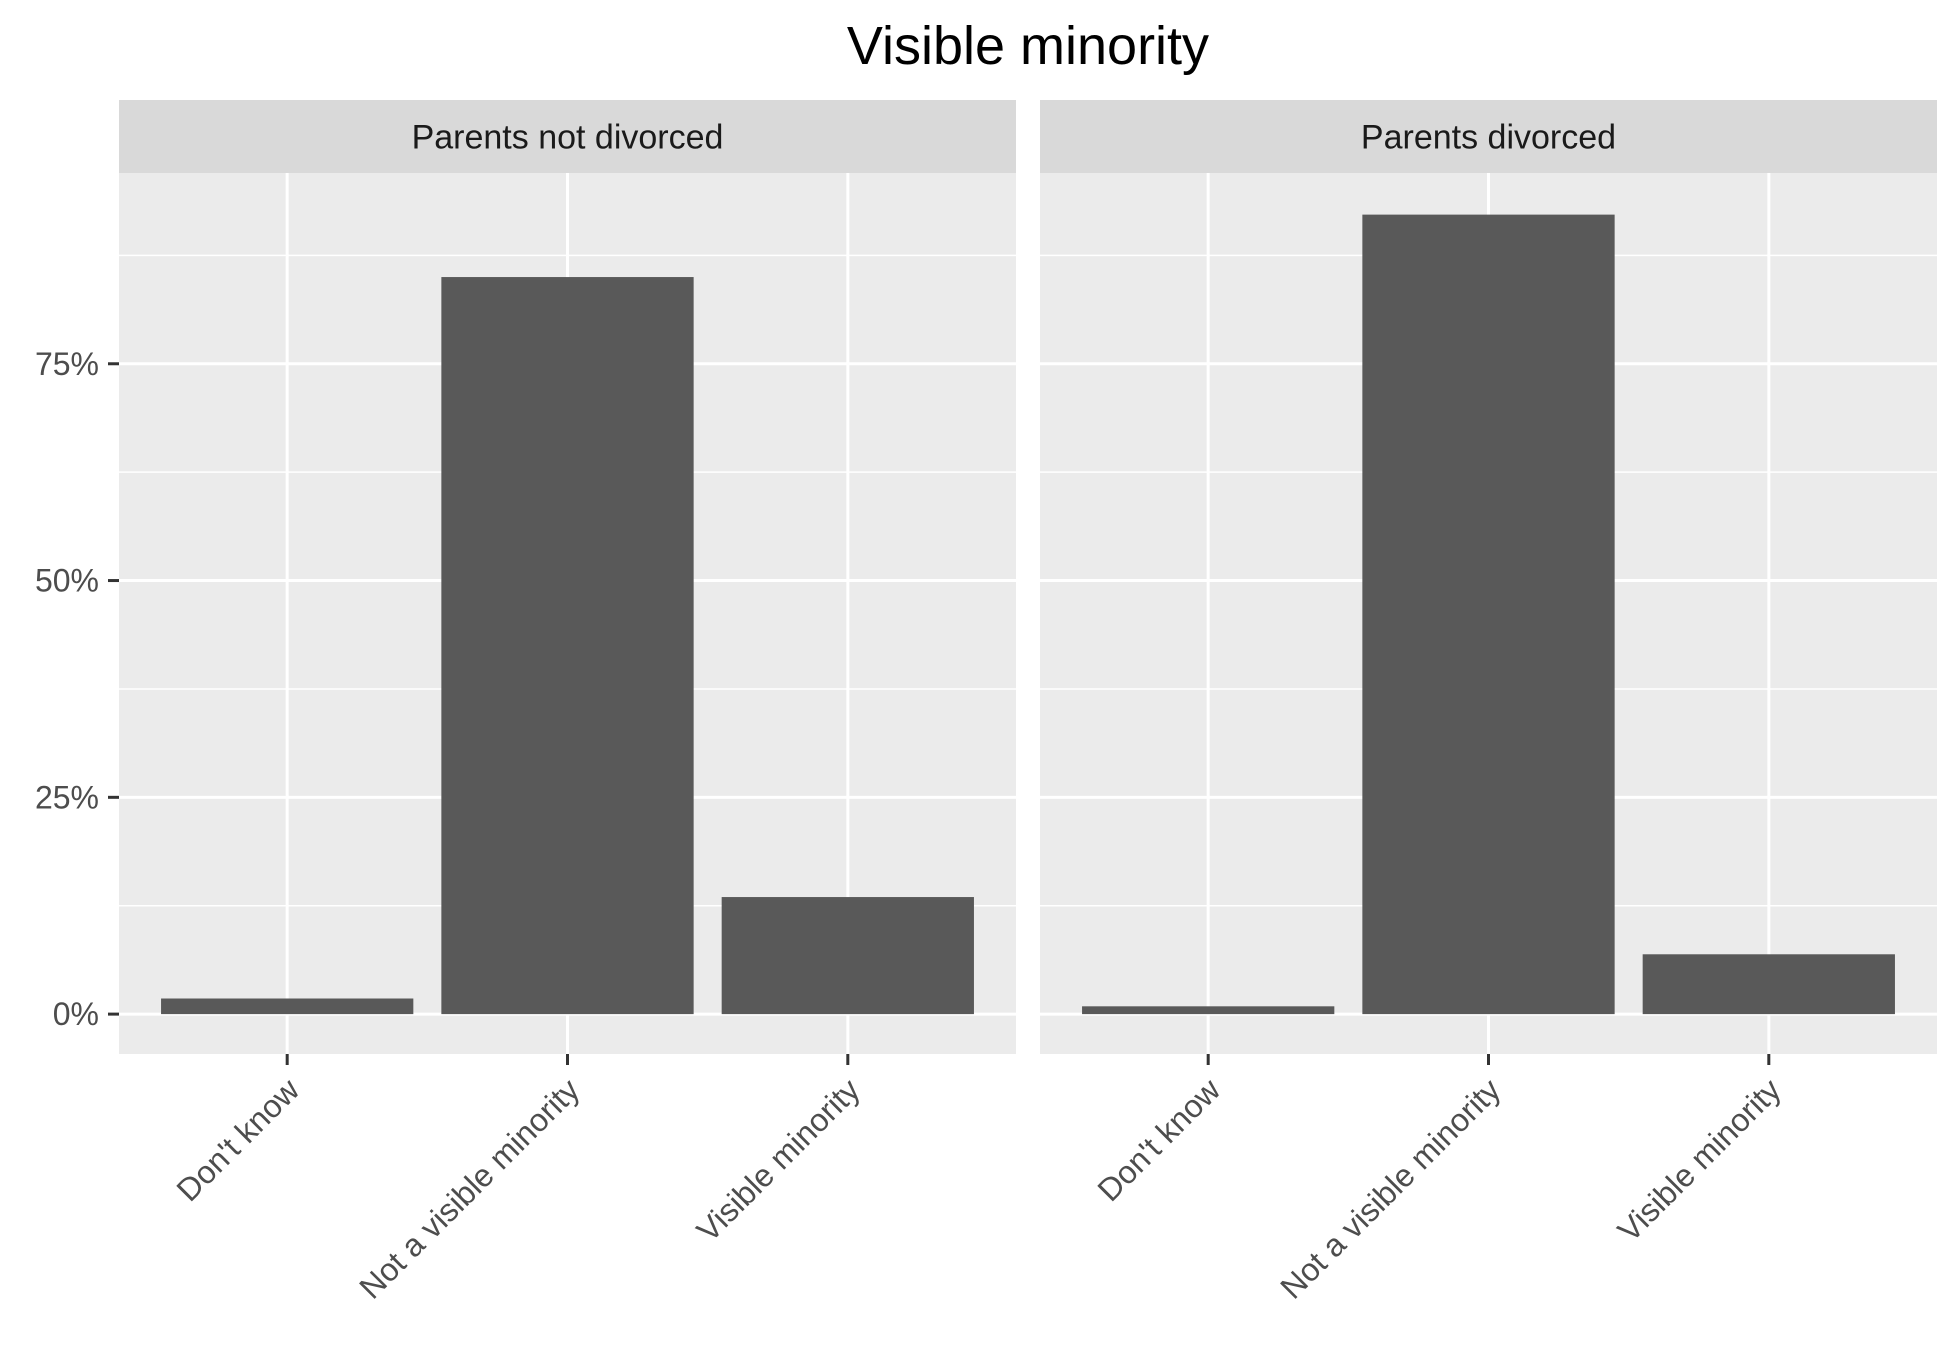 The image size is (1950, 1349). Describe the element at coordinates (67, 364) in the screenshot. I see `y-tick-label: 75%` at that location.